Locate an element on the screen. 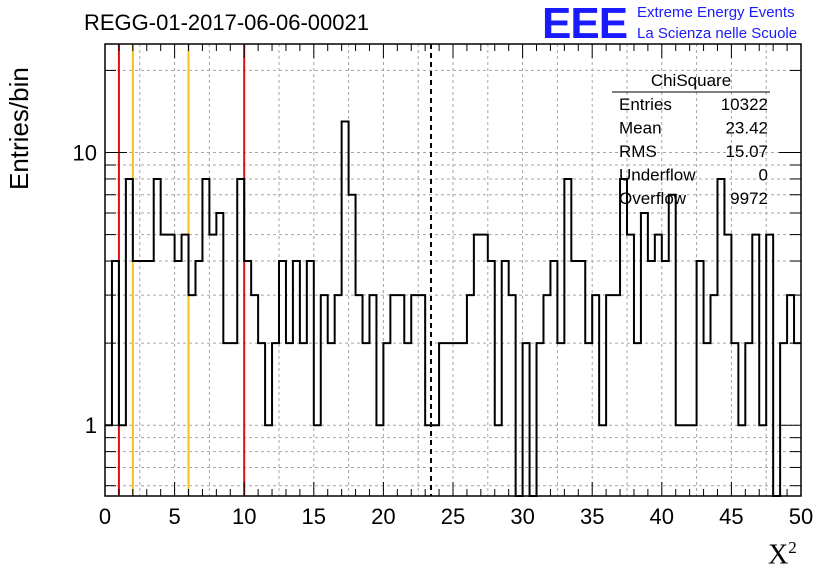  stats-value: 9972 is located at coordinates (749, 198).